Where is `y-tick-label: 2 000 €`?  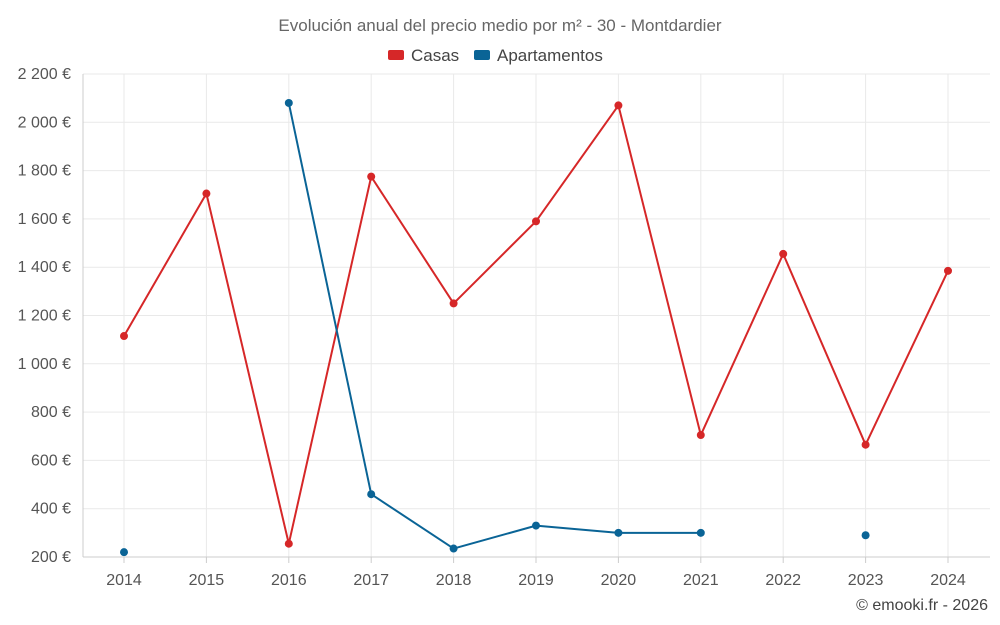 y-tick-label: 2 000 € is located at coordinates (44, 122).